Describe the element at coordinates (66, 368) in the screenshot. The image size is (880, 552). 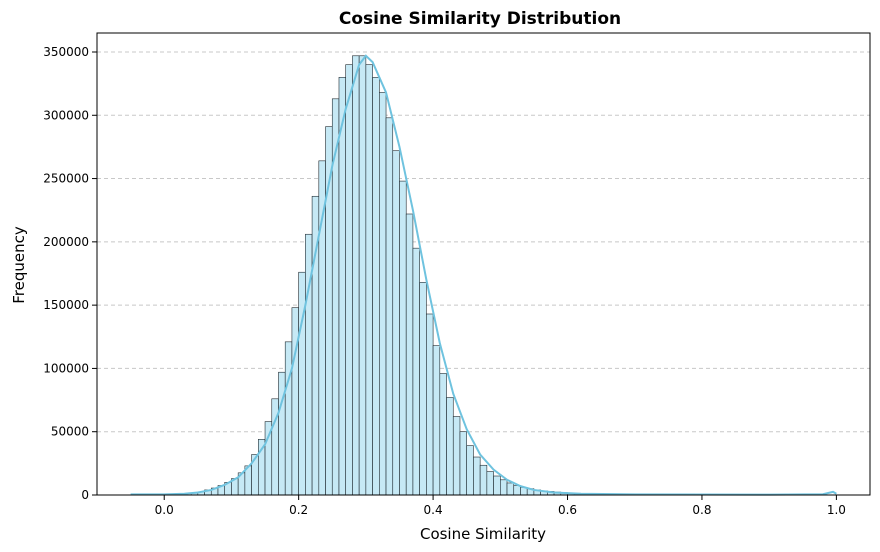
I see `y-tick-label: 100000` at that location.